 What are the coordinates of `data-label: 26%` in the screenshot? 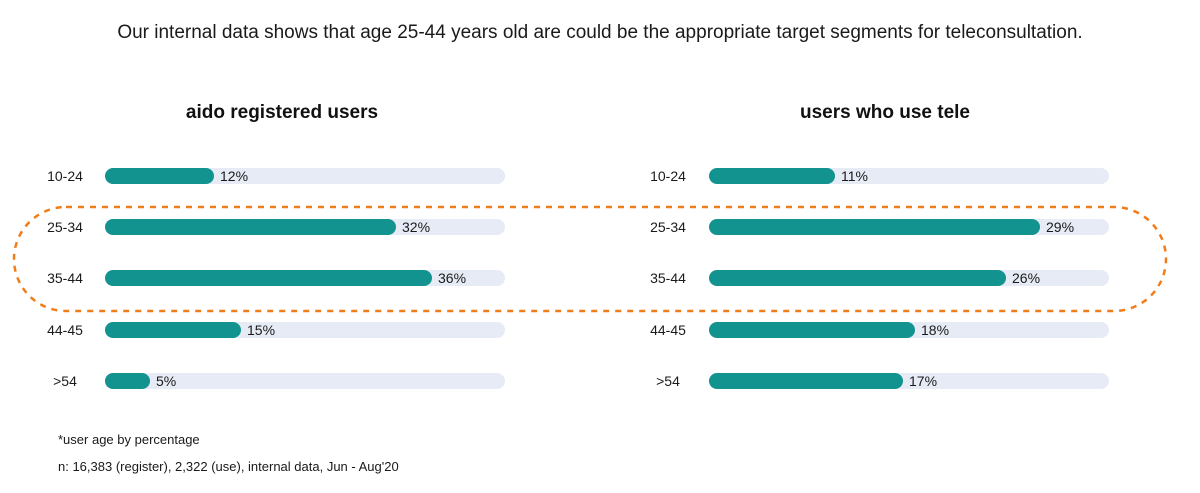 It's located at (1026, 278).